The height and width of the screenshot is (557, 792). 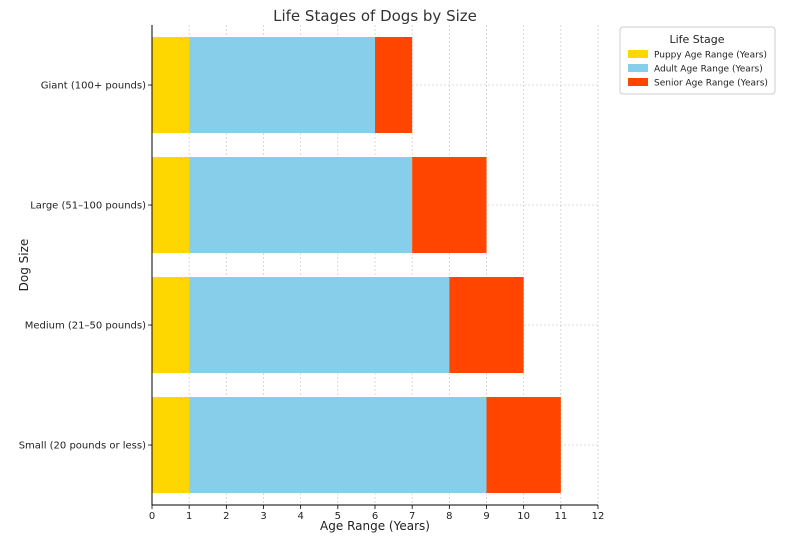 I want to click on x-tick-label: 8, so click(x=449, y=516).